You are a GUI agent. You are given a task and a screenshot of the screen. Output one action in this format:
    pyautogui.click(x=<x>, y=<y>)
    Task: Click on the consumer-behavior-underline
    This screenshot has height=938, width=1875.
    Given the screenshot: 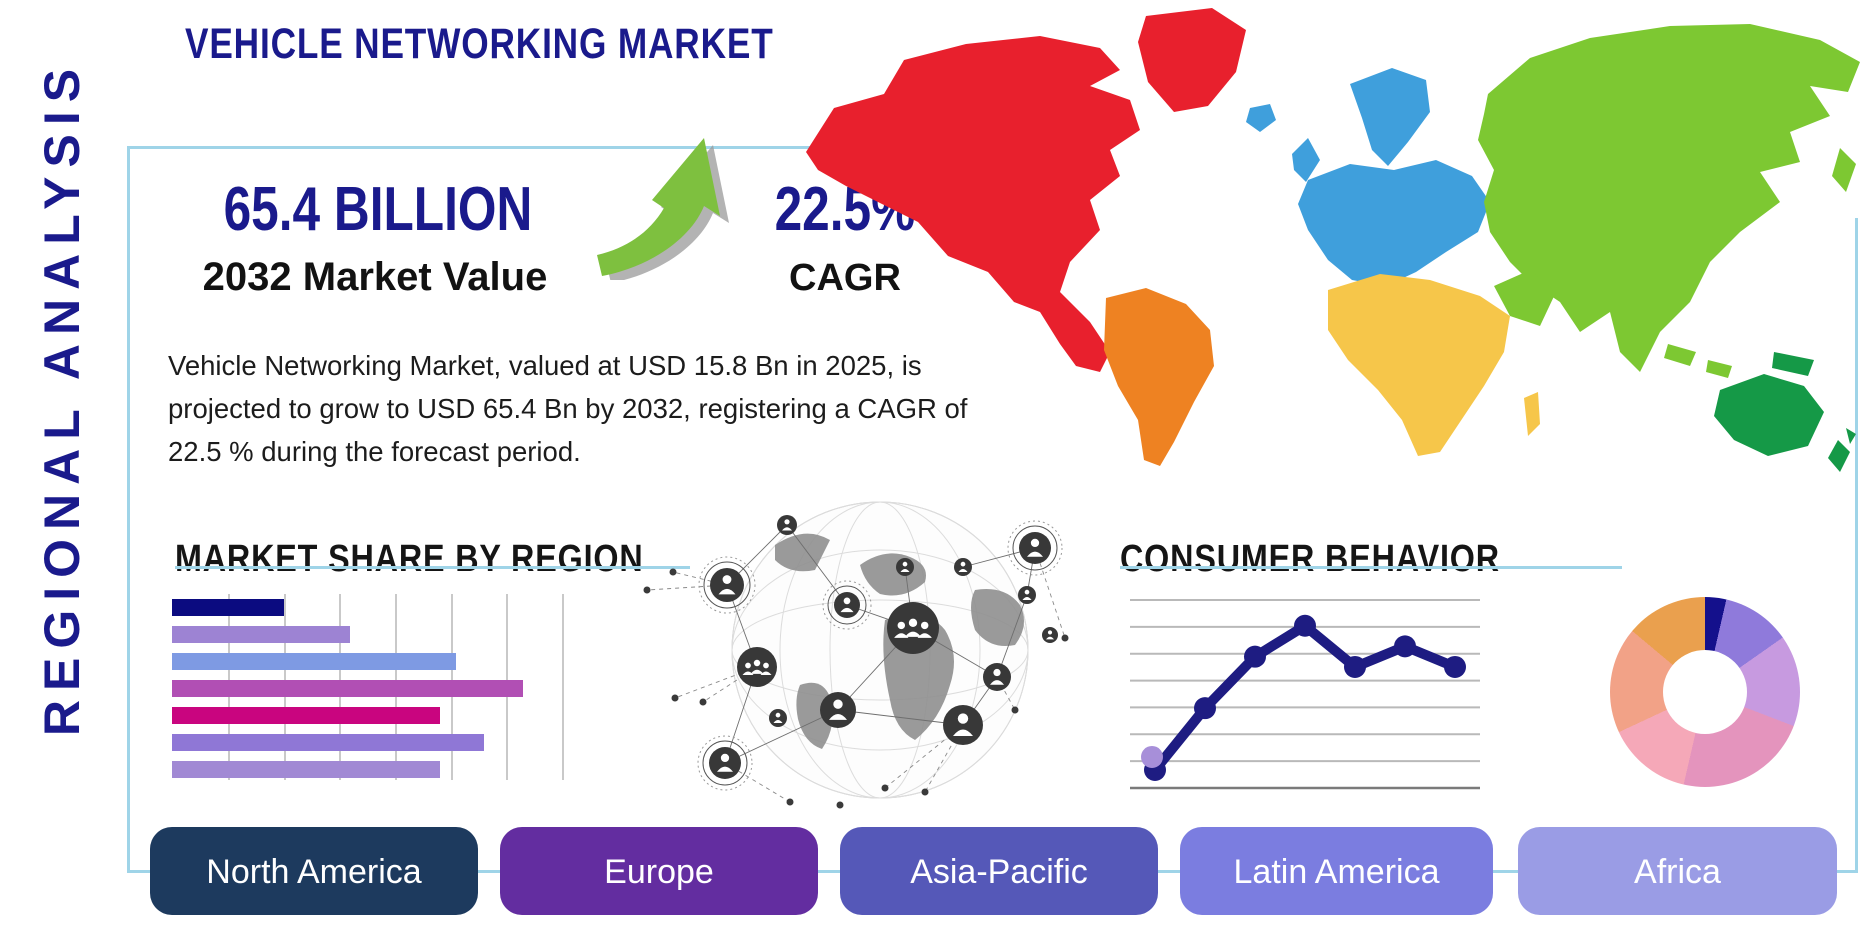 What is the action you would take?
    pyautogui.click(x=1371, y=567)
    